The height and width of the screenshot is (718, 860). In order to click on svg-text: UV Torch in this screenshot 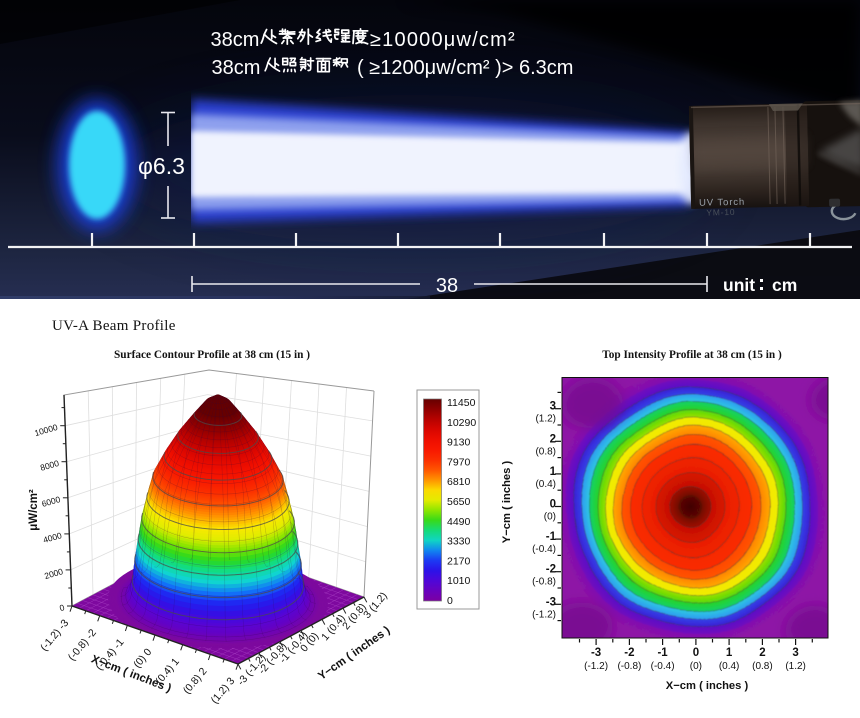, I will do `click(722, 203)`.